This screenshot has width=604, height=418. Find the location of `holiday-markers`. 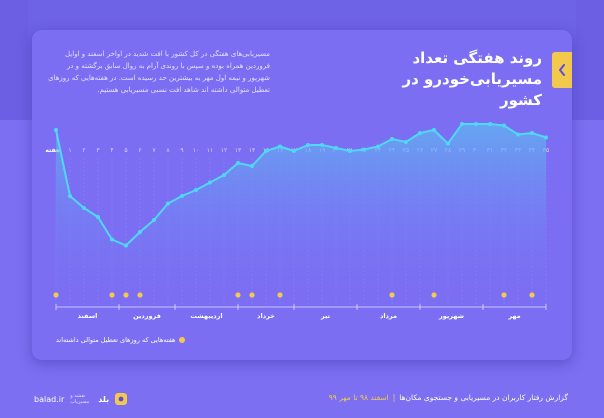

holiday-markers is located at coordinates (294, 295).